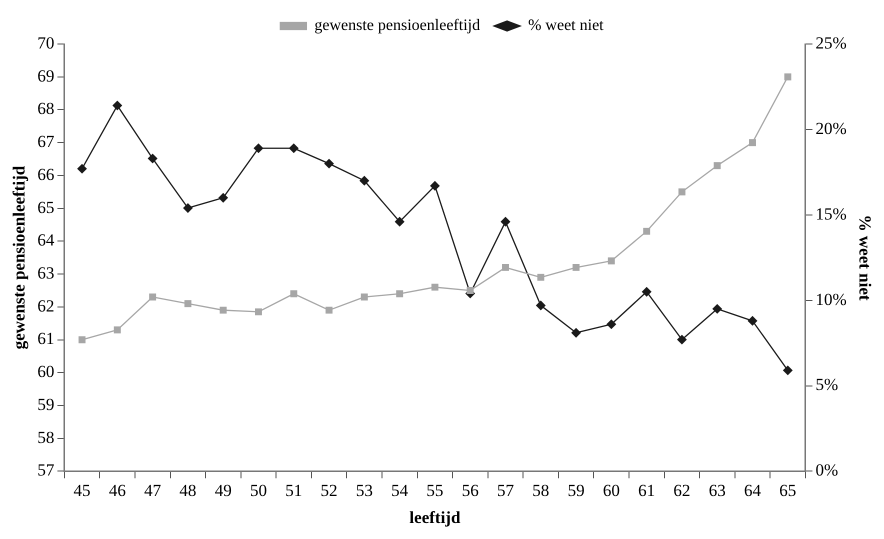 Image resolution: width=884 pixels, height=539 pixels. Describe the element at coordinates (223, 490) in the screenshot. I see `x-tick-label: 49` at that location.